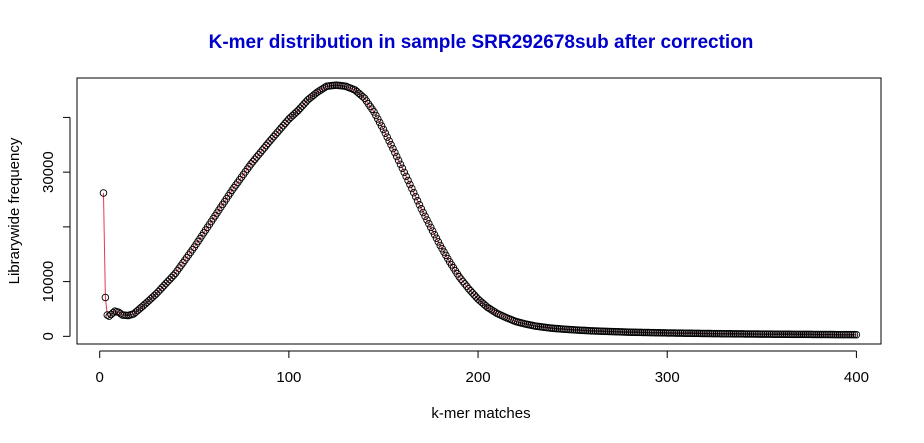  Describe the element at coordinates (478, 377) in the screenshot. I see `x-tick-label: 200` at that location.